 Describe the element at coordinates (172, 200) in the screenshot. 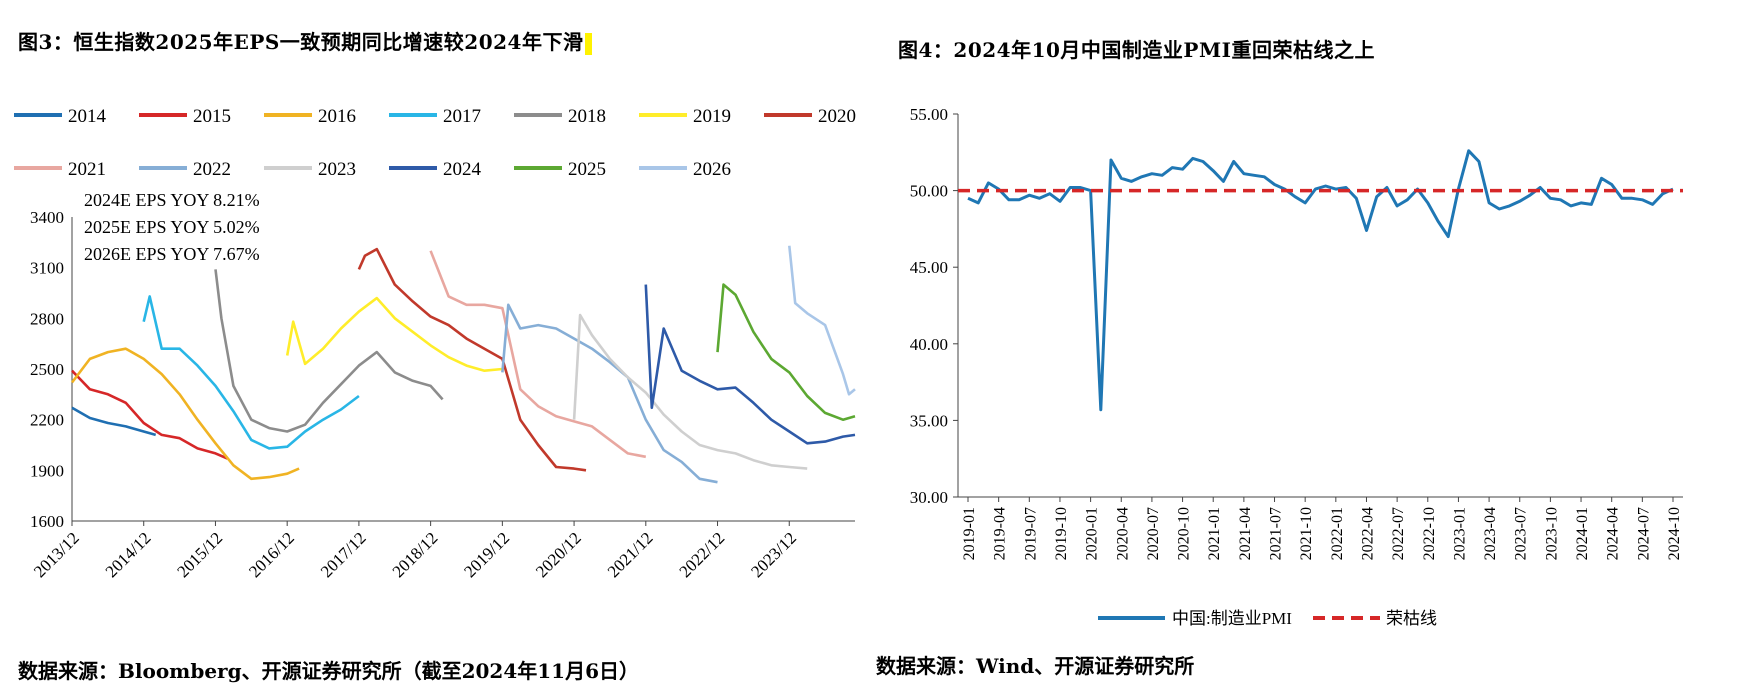

I see `eps-yoy-annotation: 2024E EPS YOY 8.21%` at that location.